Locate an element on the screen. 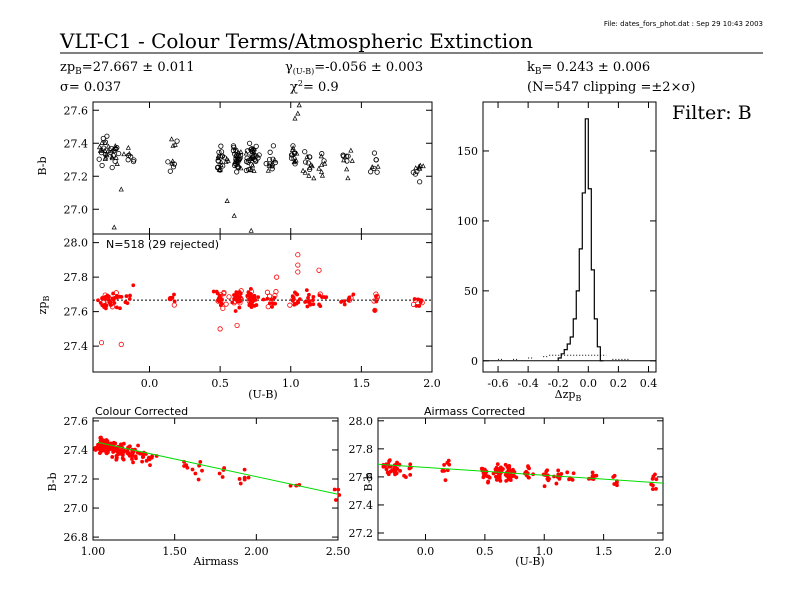 Image resolution: width=792 pixels, height=612 pixels. y-tick-label: 27.4 is located at coordinates (361, 505).